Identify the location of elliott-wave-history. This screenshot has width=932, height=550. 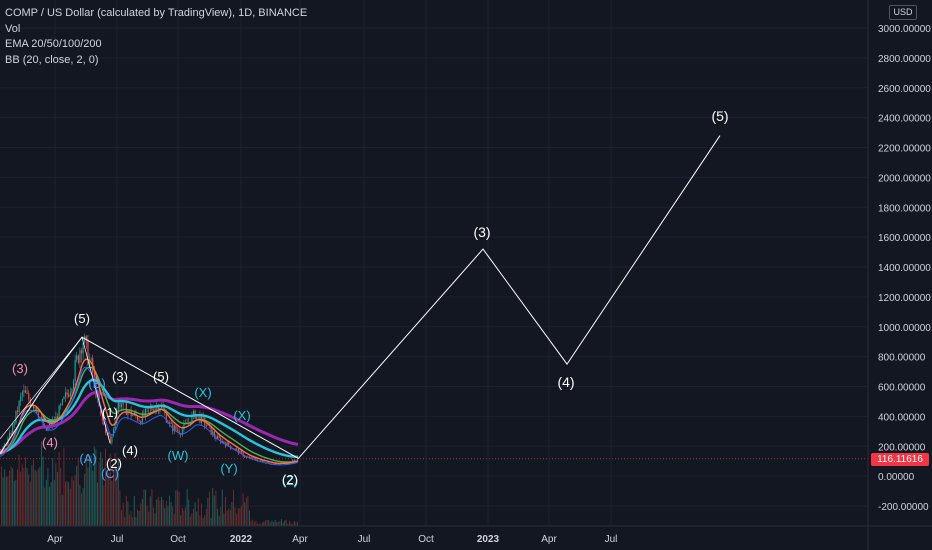
(149, 397).